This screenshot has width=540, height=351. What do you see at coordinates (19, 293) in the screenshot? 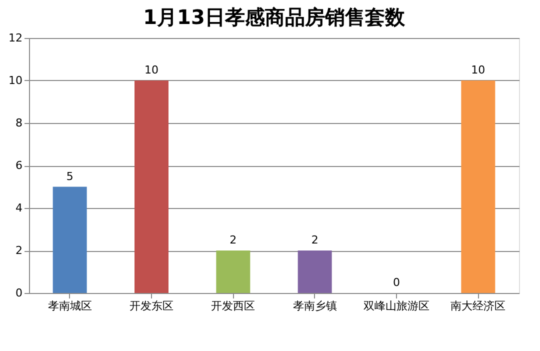
I see `y-tick-label: 0` at bounding box center [19, 293].